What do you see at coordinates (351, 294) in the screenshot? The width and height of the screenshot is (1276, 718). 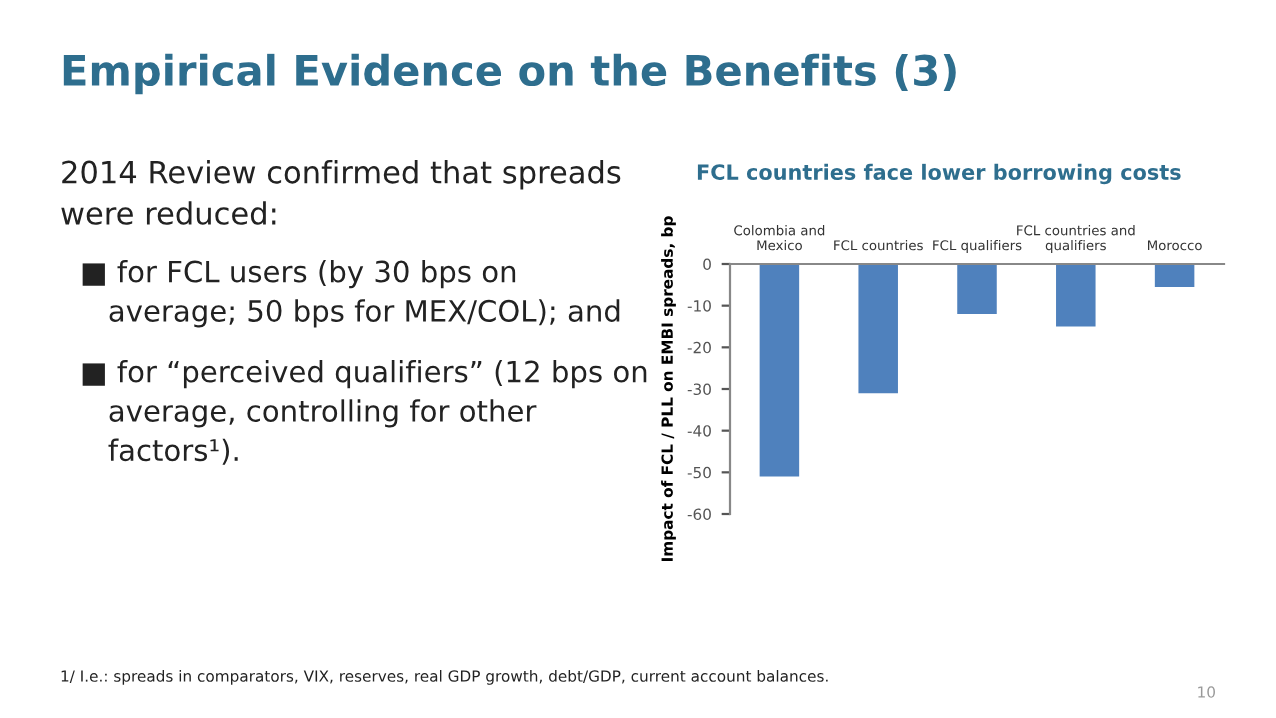 I see `text: ■ for FCL users (by 30 bps on average; 50 bps for MEX/COL); and` at bounding box center [351, 294].